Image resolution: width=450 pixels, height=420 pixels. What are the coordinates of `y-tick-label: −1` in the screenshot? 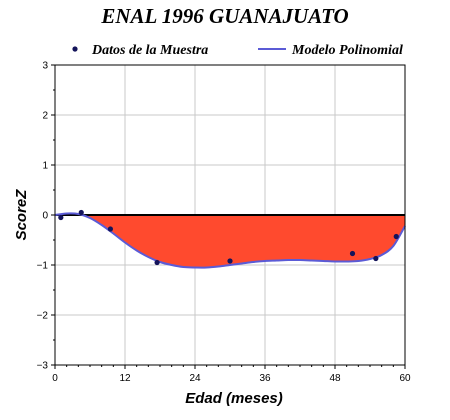 It's located at (43, 266).